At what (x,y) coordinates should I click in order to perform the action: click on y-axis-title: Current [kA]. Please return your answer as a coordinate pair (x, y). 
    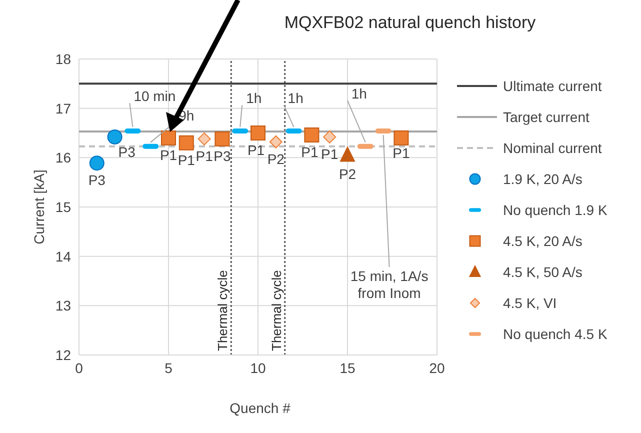
    Looking at the image, I should click on (39, 207).